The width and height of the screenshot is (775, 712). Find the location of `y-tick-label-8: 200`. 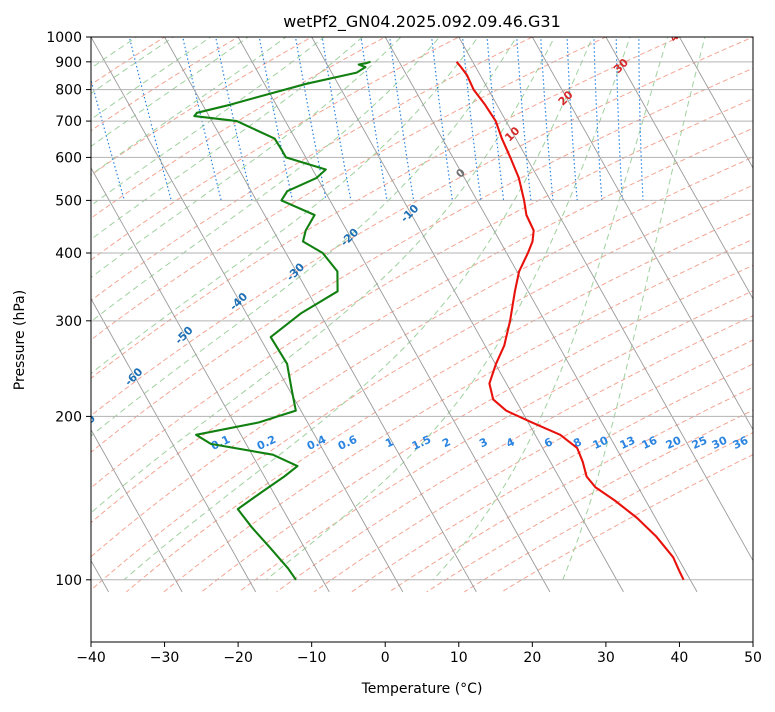

y-tick-label-8: 200 is located at coordinates (68, 417).